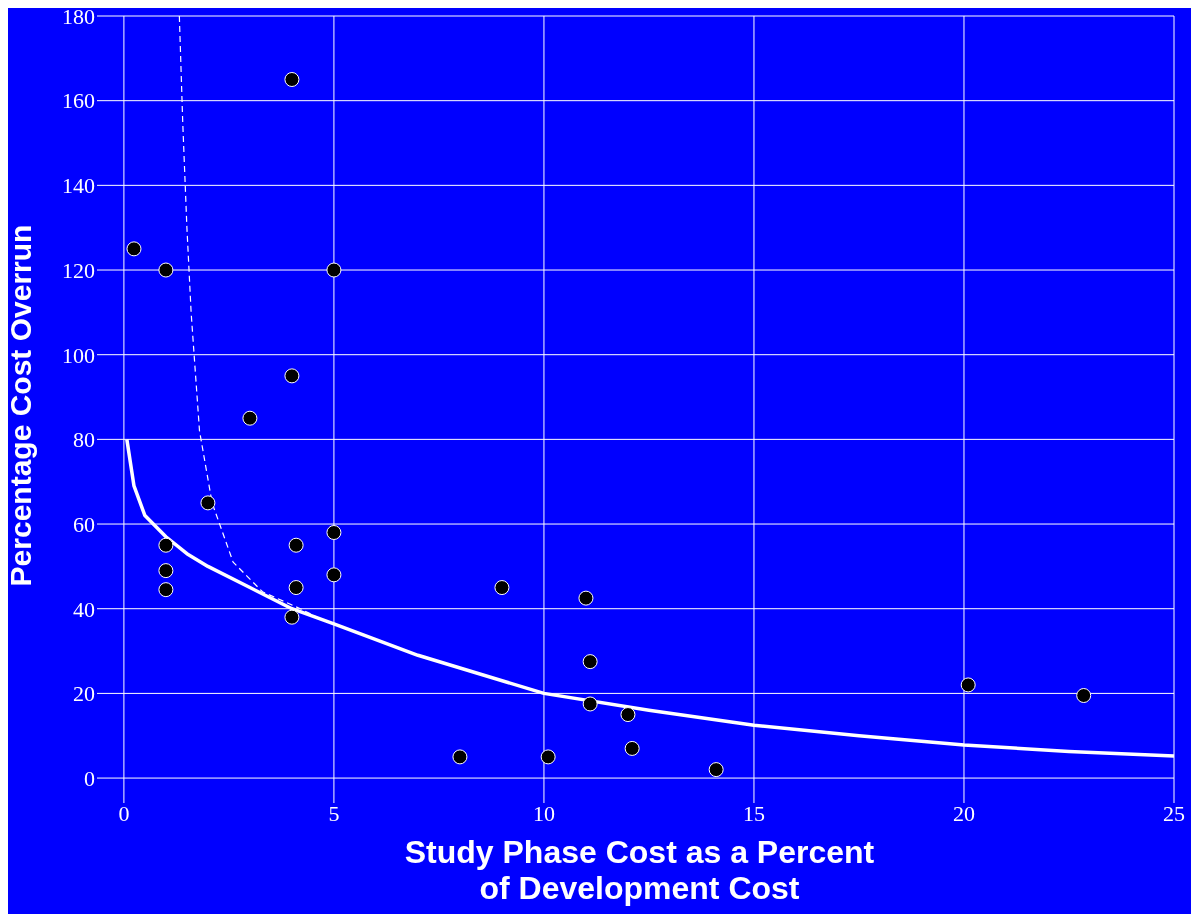 Image resolution: width=1199 pixels, height=922 pixels. Describe the element at coordinates (334, 813) in the screenshot. I see `x-tick-label: 5` at that location.